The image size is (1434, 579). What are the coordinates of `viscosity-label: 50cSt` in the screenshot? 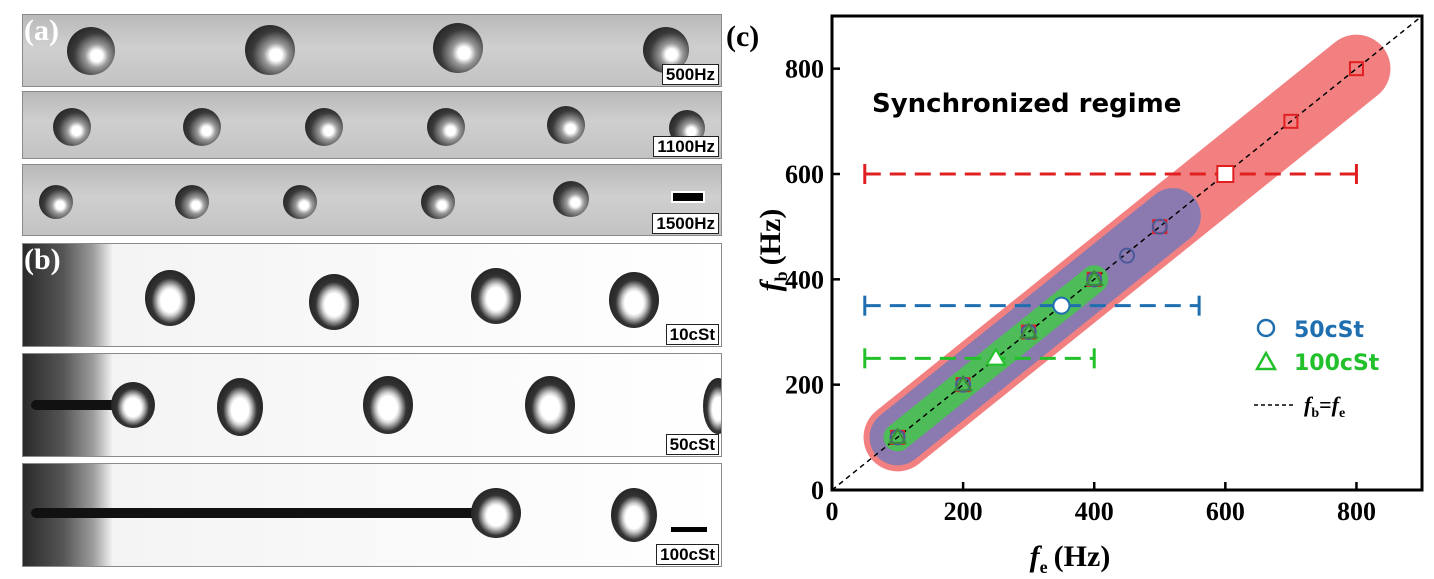 It's located at (692, 444).